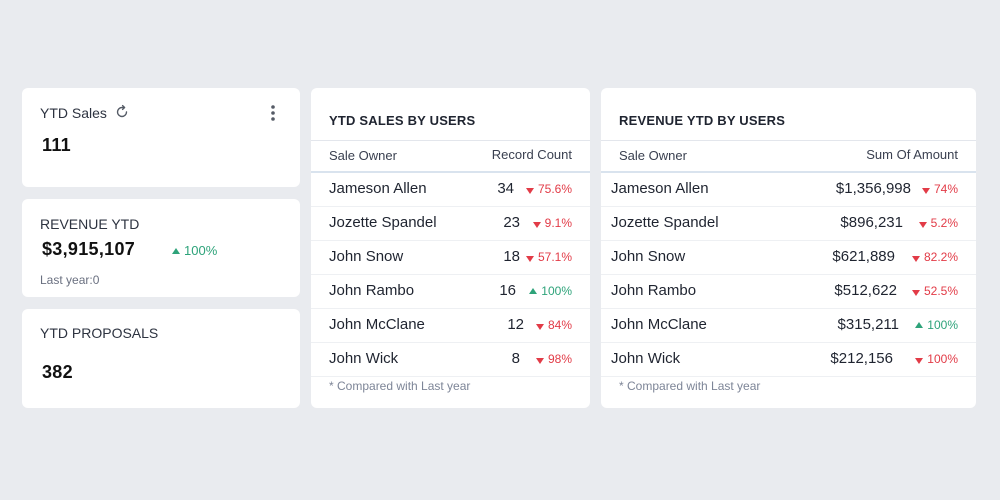 Image resolution: width=1000 pixels, height=500 pixels. I want to click on refresh-icon, so click(122, 112).